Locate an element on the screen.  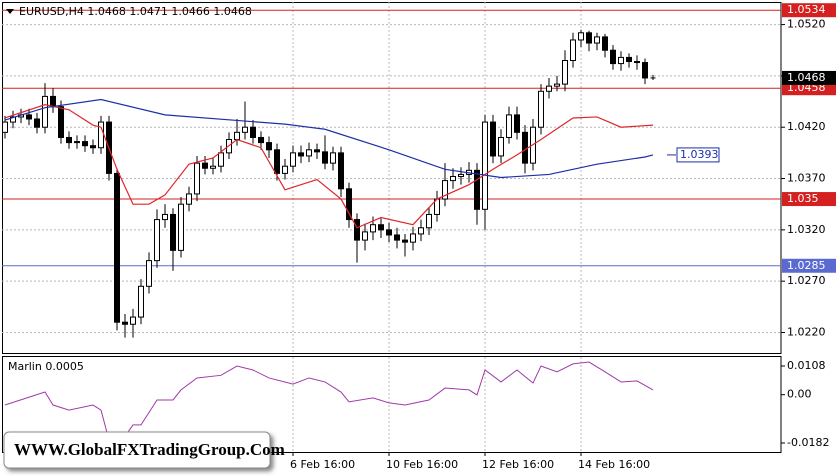
y-tick-label: 0.00 is located at coordinates (799, 394).